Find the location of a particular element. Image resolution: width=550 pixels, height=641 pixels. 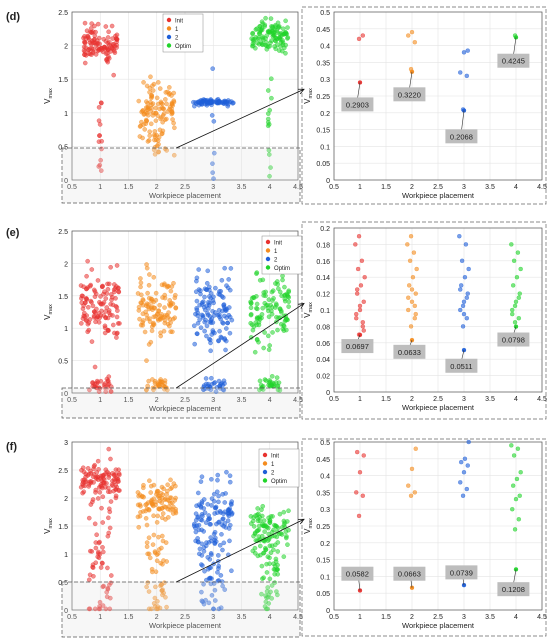

x-tick-label: 2 is located at coordinates (412, 617).